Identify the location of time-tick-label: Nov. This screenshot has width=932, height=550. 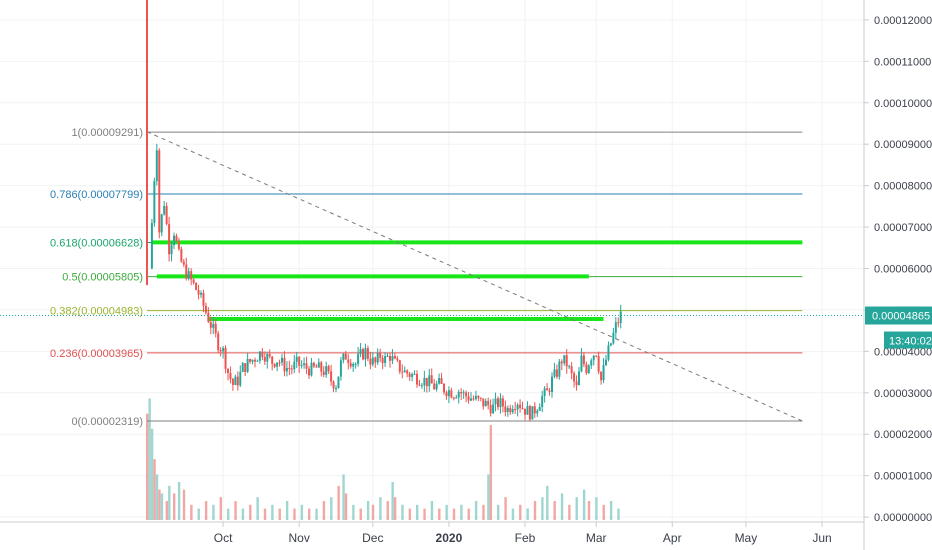
(299, 538).